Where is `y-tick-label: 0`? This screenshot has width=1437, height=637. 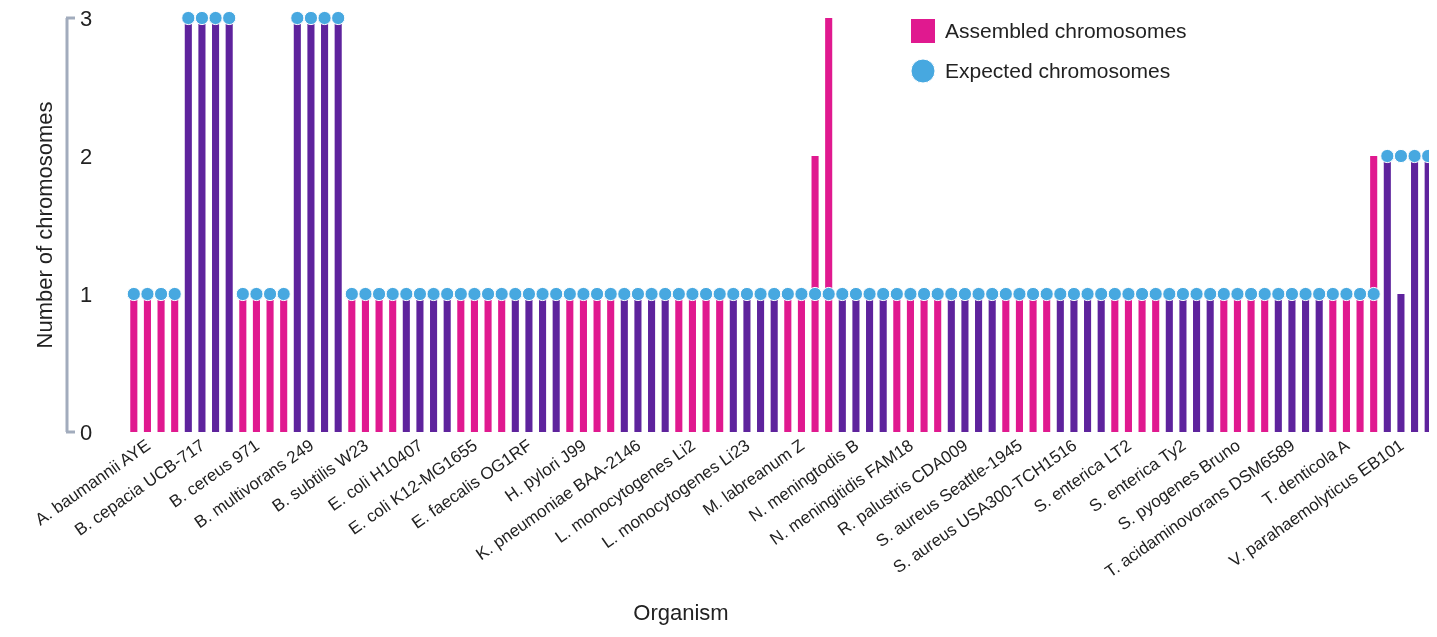
y-tick-label: 0 is located at coordinates (86, 432).